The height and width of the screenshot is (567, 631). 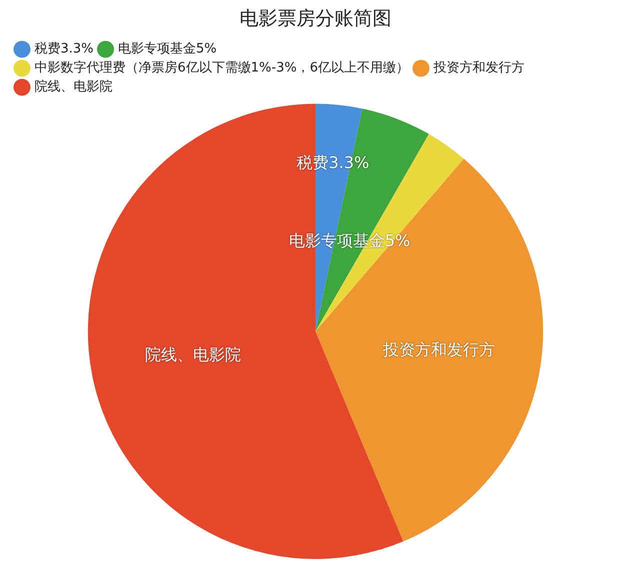 I want to click on legend-label: 电影专项基金5%, so click(x=167, y=49).